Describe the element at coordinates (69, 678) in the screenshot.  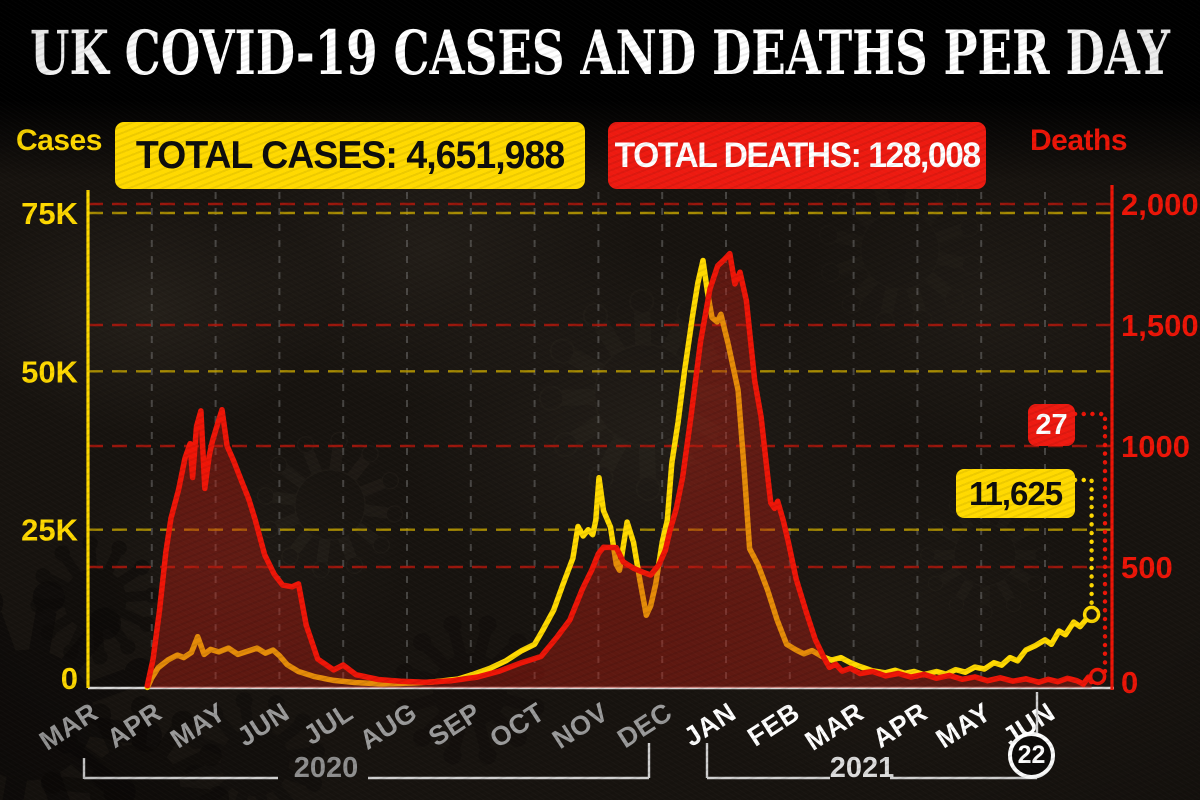
I see `cases-tick-0: 0` at that location.